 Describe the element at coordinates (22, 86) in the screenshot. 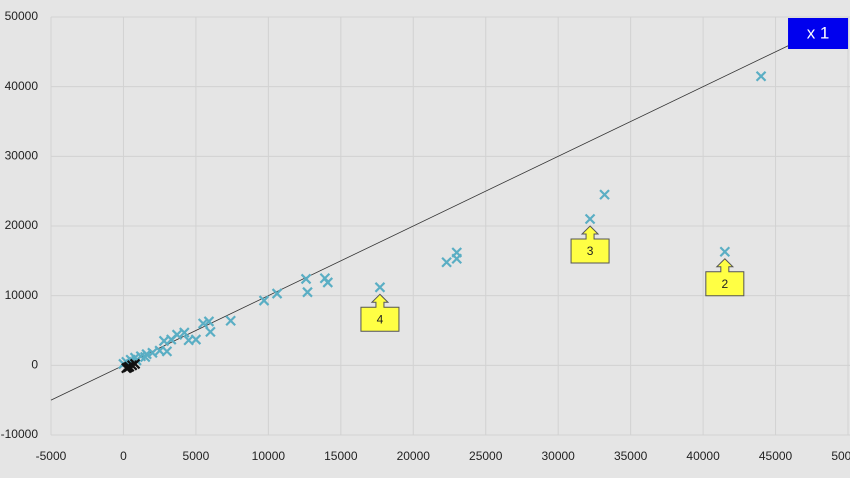

I see `y-tick-label: 40000` at that location.